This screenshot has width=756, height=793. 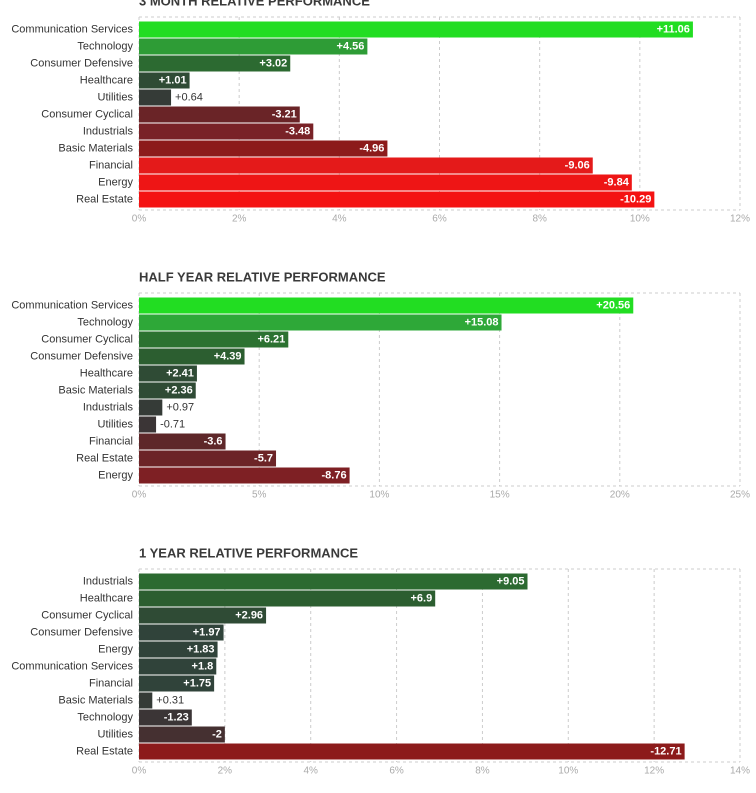 I want to click on x-tick-label: 20%, so click(x=620, y=495).